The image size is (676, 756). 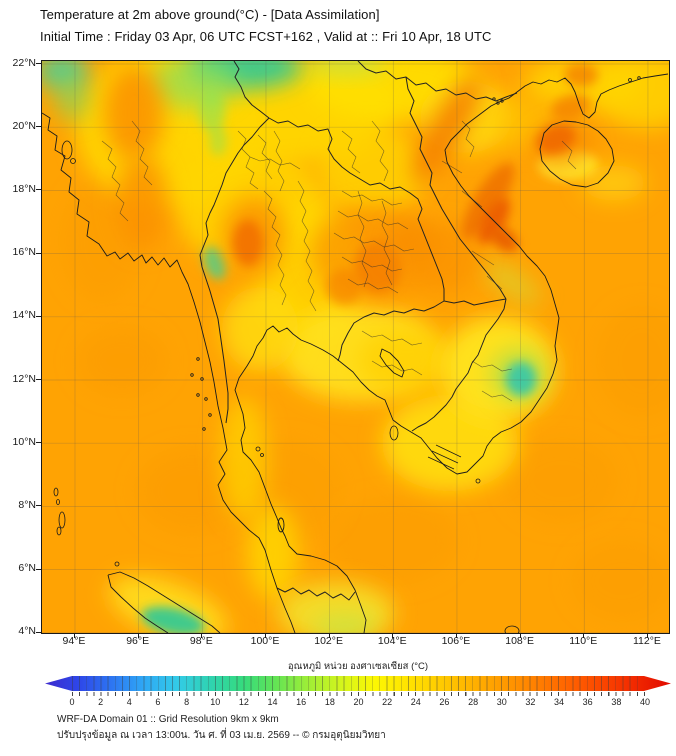 I want to click on colorbar-tick-label: 24, so click(x=415, y=702).